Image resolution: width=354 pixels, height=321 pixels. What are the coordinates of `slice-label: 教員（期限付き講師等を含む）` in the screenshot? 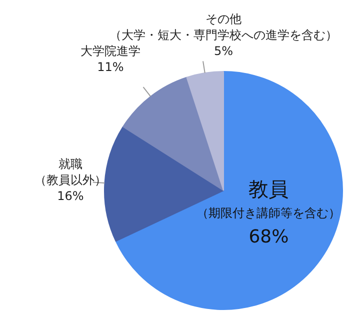 It's located at (268, 198).